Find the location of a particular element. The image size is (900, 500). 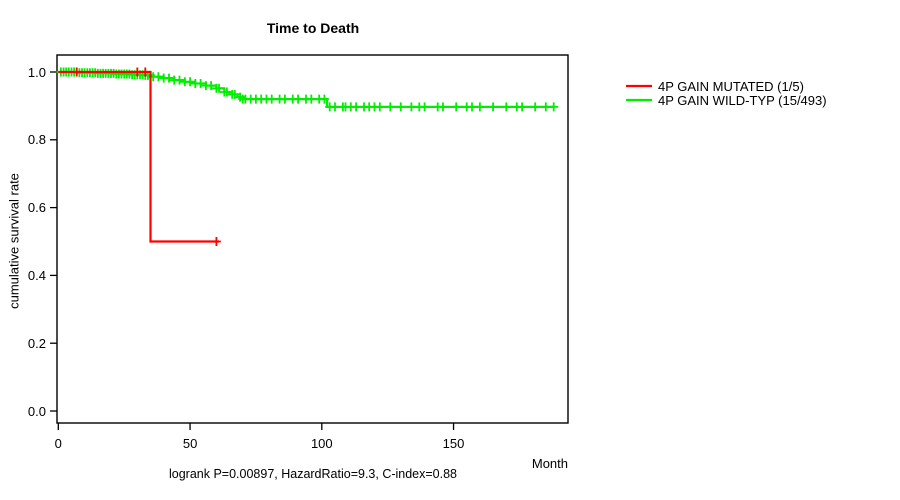

y-tick-label: 0.4 is located at coordinates (36, 275).